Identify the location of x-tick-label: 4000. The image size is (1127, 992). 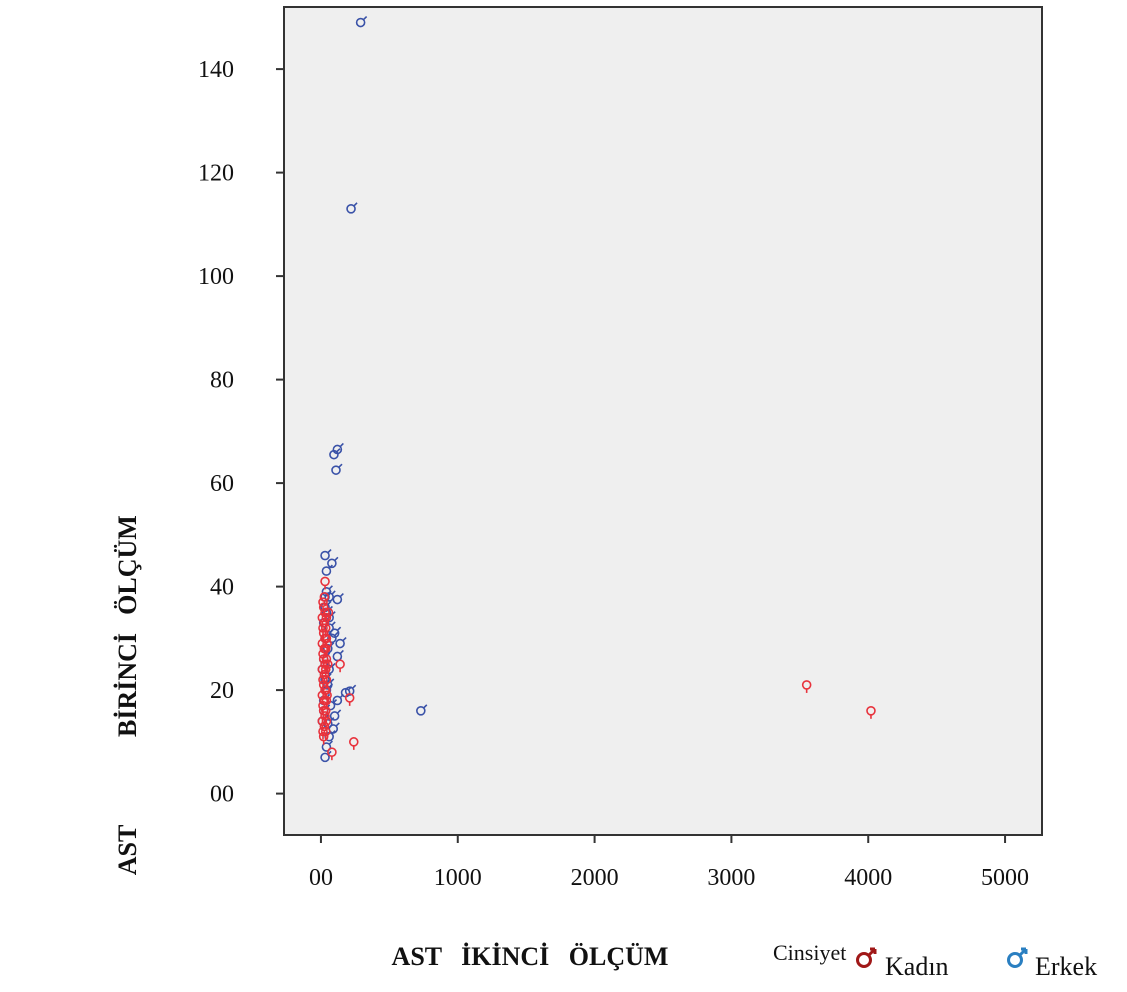
(868, 878).